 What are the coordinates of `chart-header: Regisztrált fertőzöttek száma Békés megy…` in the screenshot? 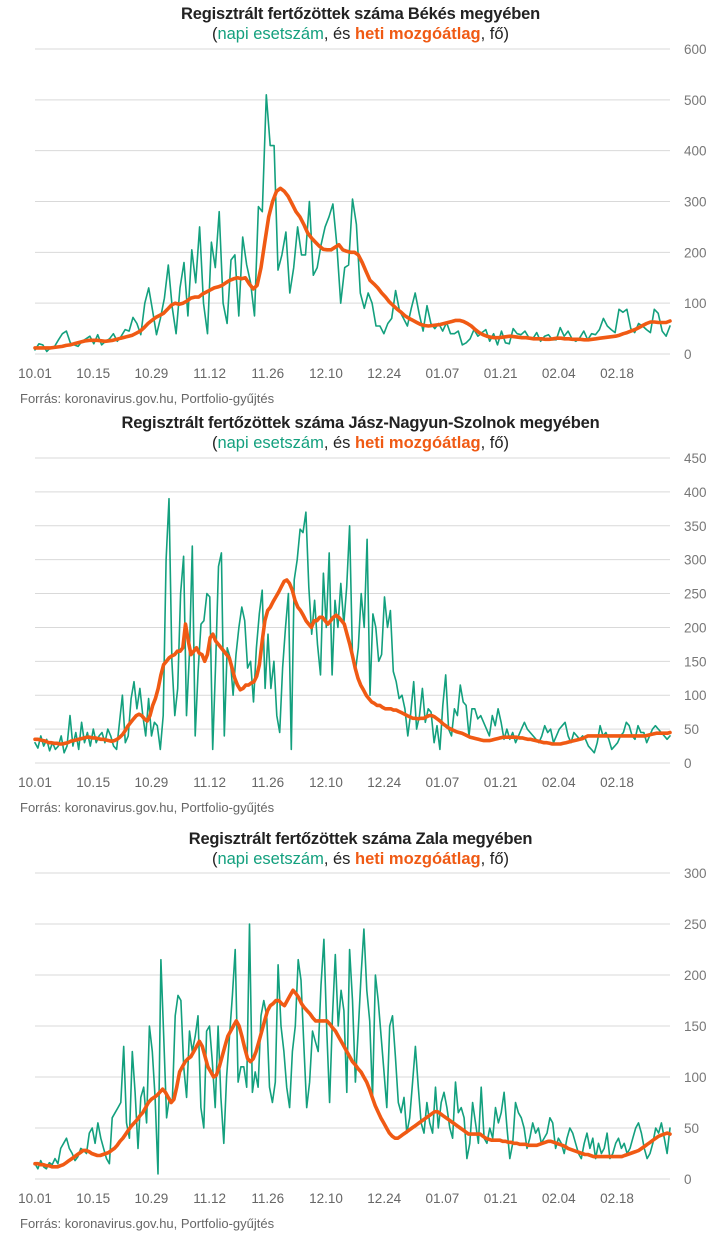 It's located at (360, 24).